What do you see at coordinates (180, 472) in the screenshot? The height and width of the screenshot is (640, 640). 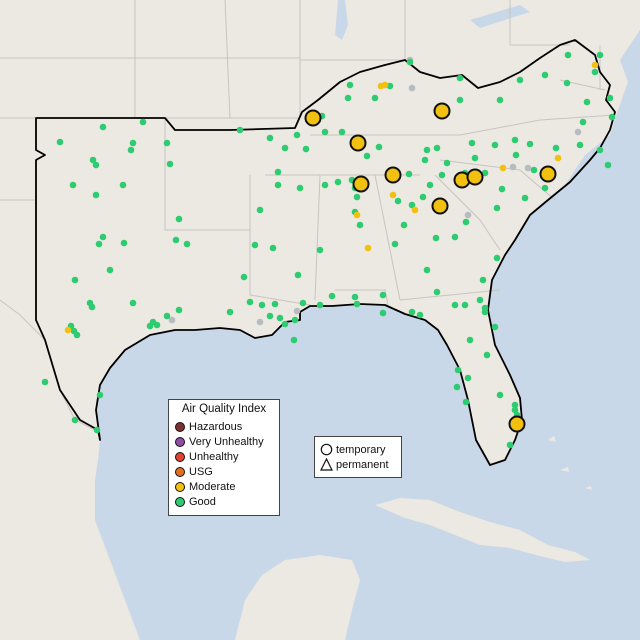 I see `usg-swatch-icon` at bounding box center [180, 472].